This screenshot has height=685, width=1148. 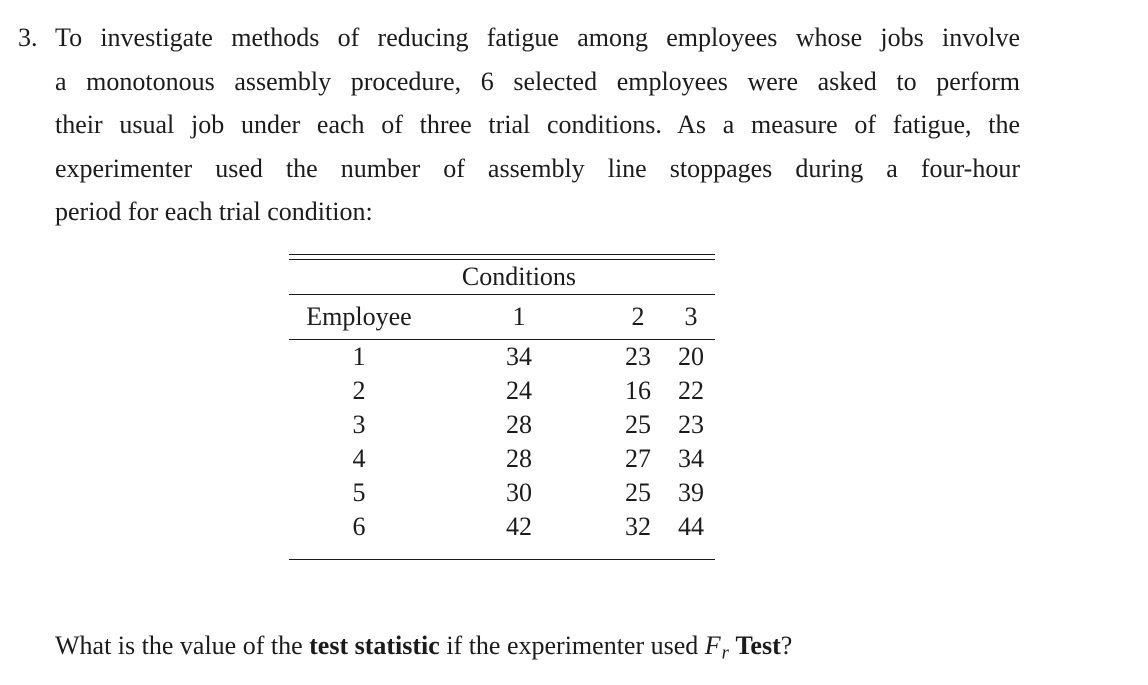 What do you see at coordinates (359, 492) in the screenshot?
I see `table-cell: 5` at bounding box center [359, 492].